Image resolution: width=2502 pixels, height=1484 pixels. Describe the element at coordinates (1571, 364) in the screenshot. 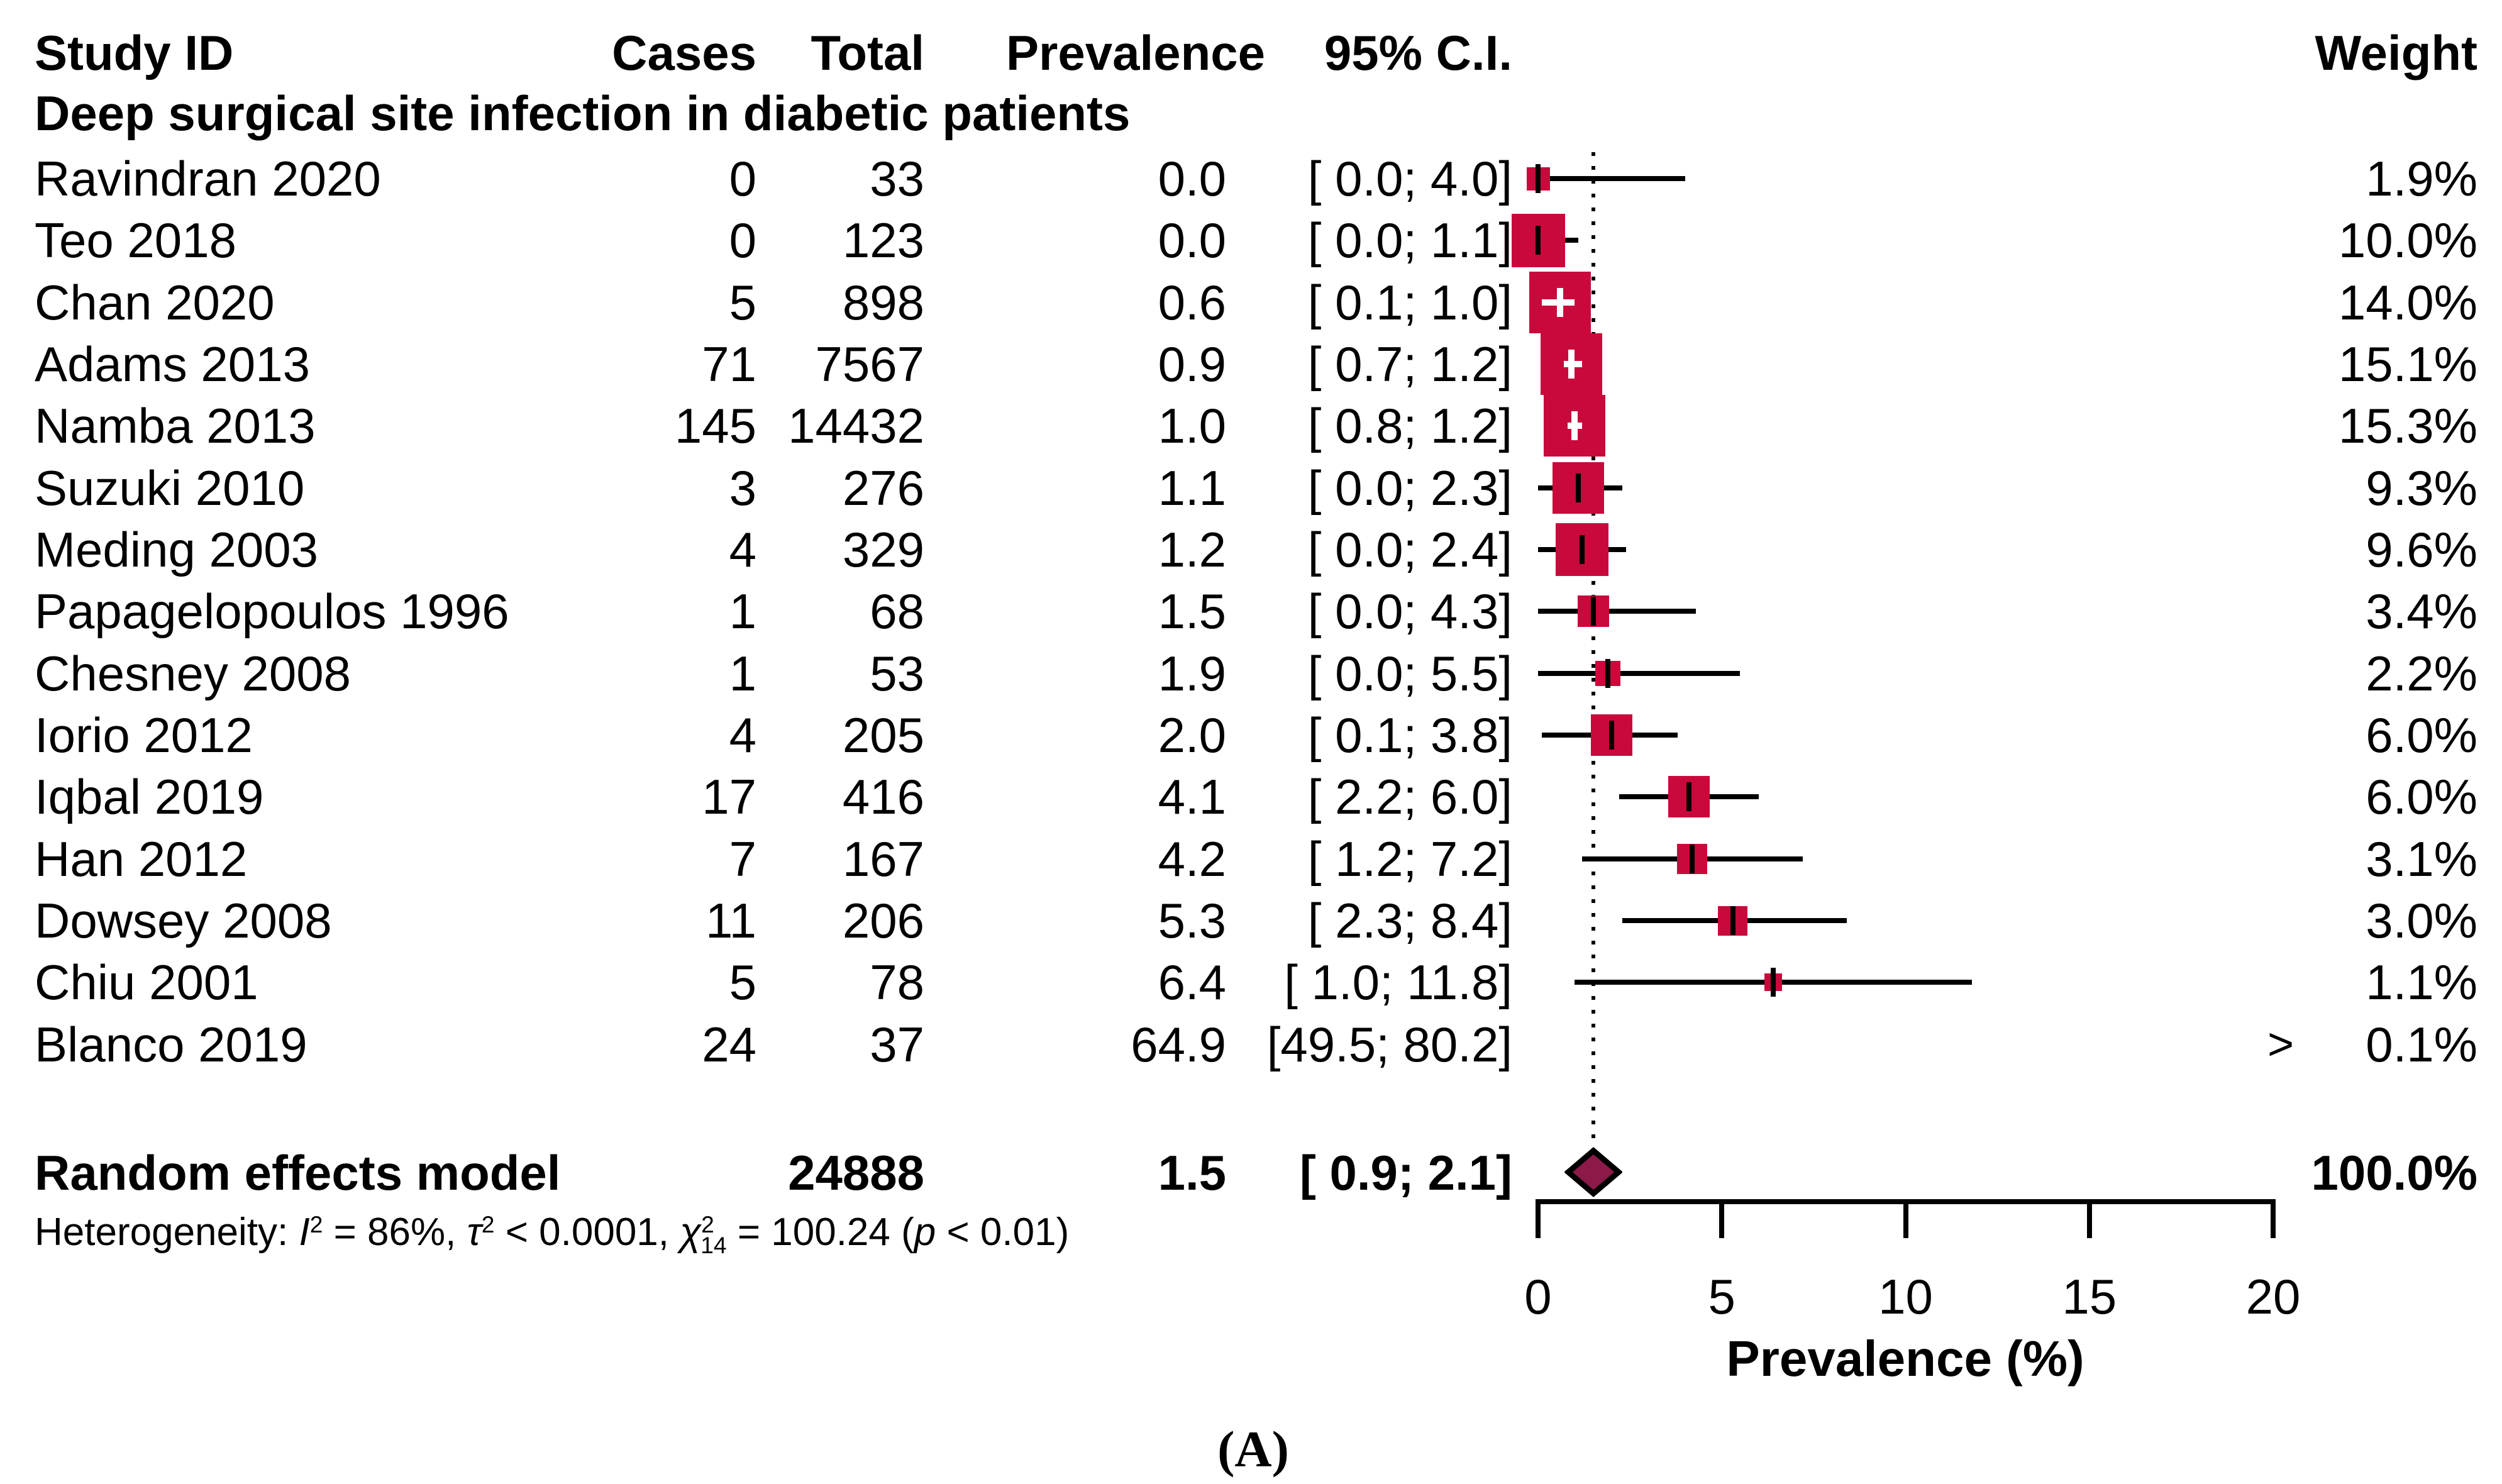

I see `point-tick-white` at that location.